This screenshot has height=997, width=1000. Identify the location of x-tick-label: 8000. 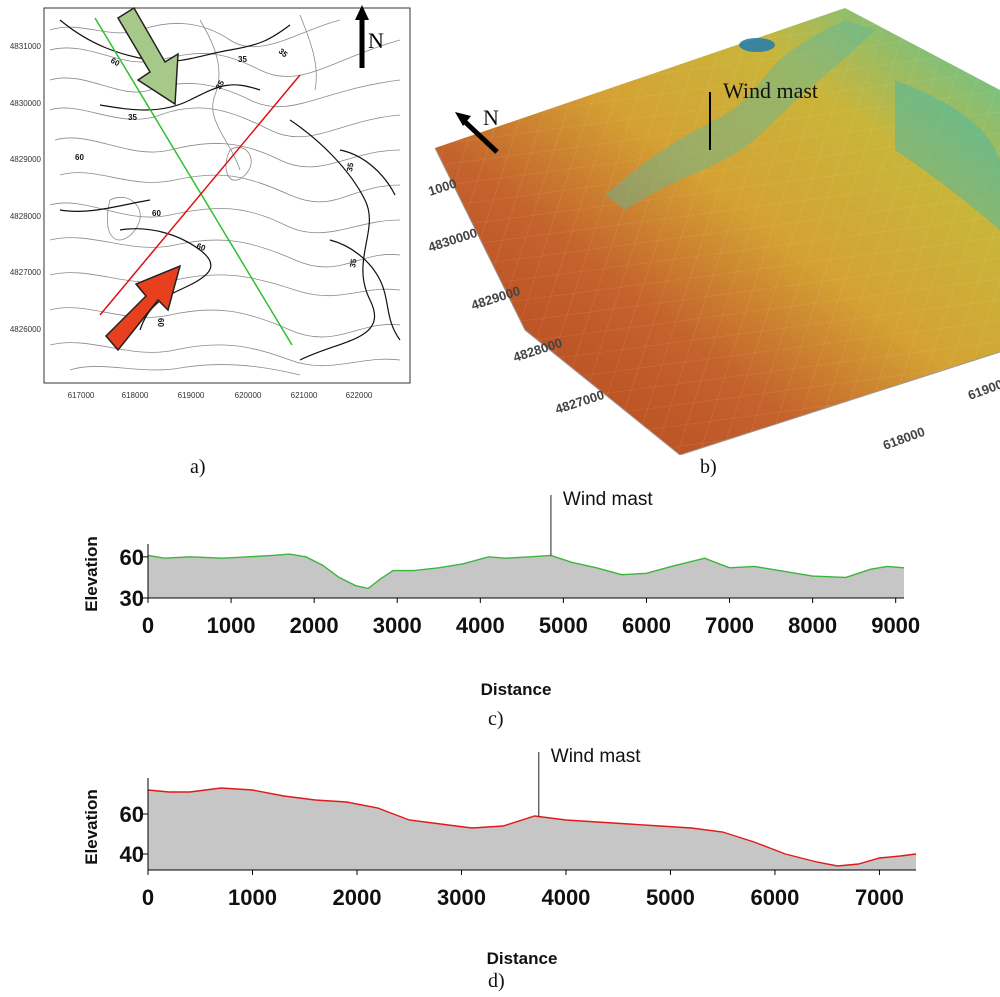
(812, 625).